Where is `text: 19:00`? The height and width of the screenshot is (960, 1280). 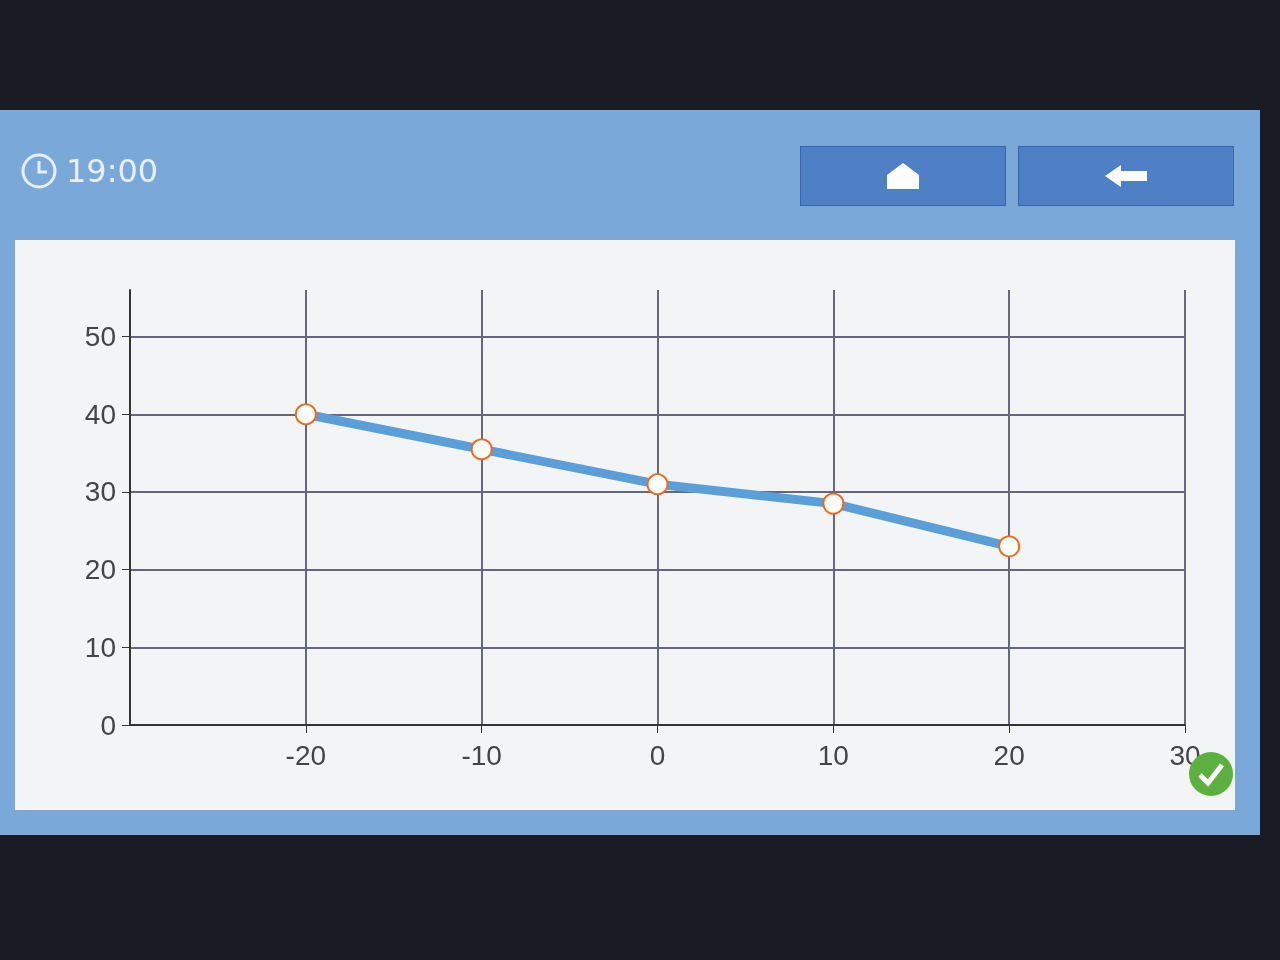 text: 19:00 is located at coordinates (112, 171).